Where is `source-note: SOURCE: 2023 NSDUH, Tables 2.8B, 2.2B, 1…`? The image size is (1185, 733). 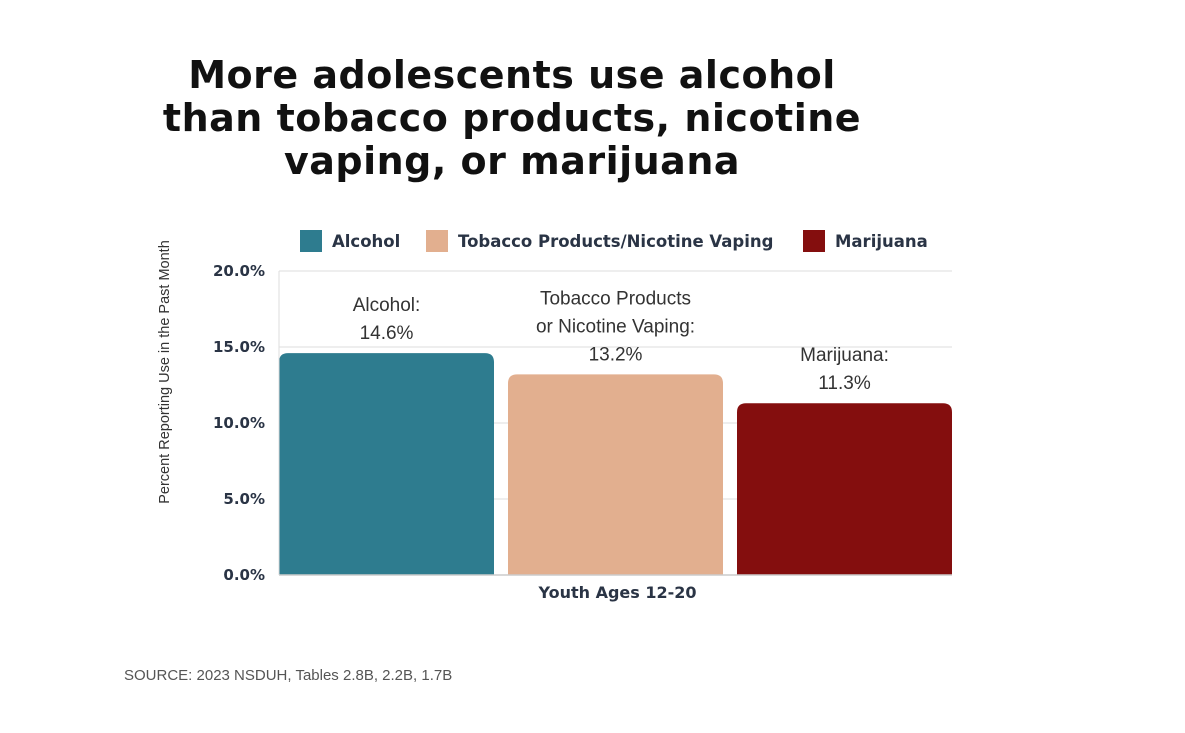
source-note: SOURCE: 2023 NSDUH, Tables 2.8B, 2.2B, 1… is located at coordinates (288, 675).